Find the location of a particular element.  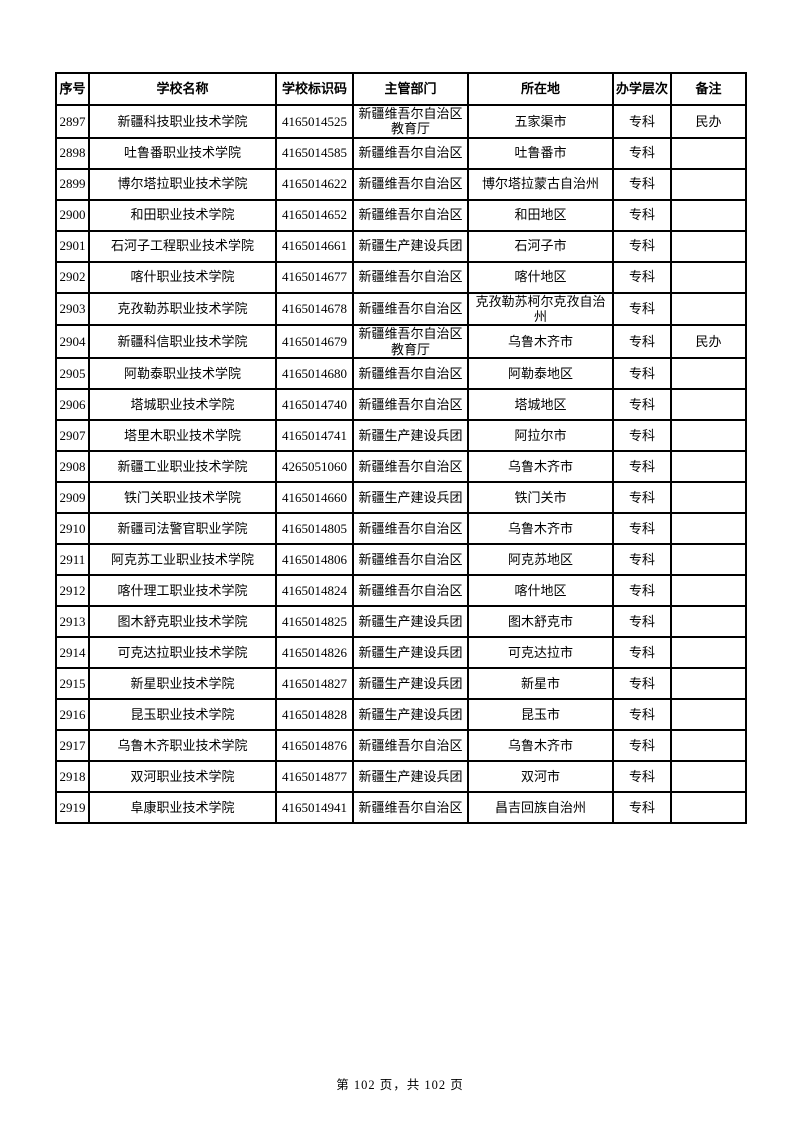

cell-location: 石河子市 is located at coordinates (540, 246).